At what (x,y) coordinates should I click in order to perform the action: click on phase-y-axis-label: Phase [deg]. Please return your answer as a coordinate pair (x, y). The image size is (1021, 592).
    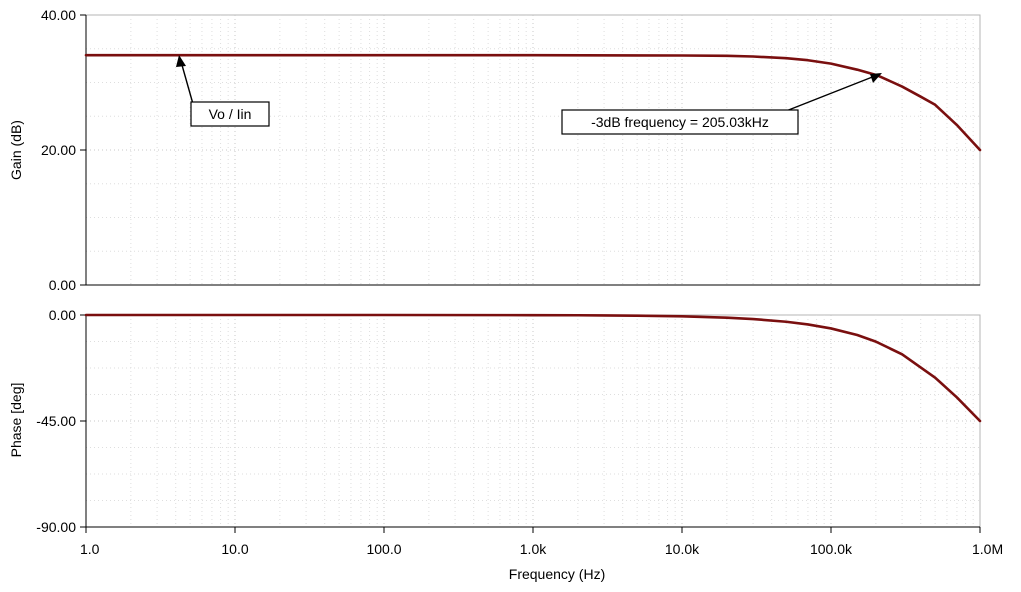
    Looking at the image, I should click on (16, 420).